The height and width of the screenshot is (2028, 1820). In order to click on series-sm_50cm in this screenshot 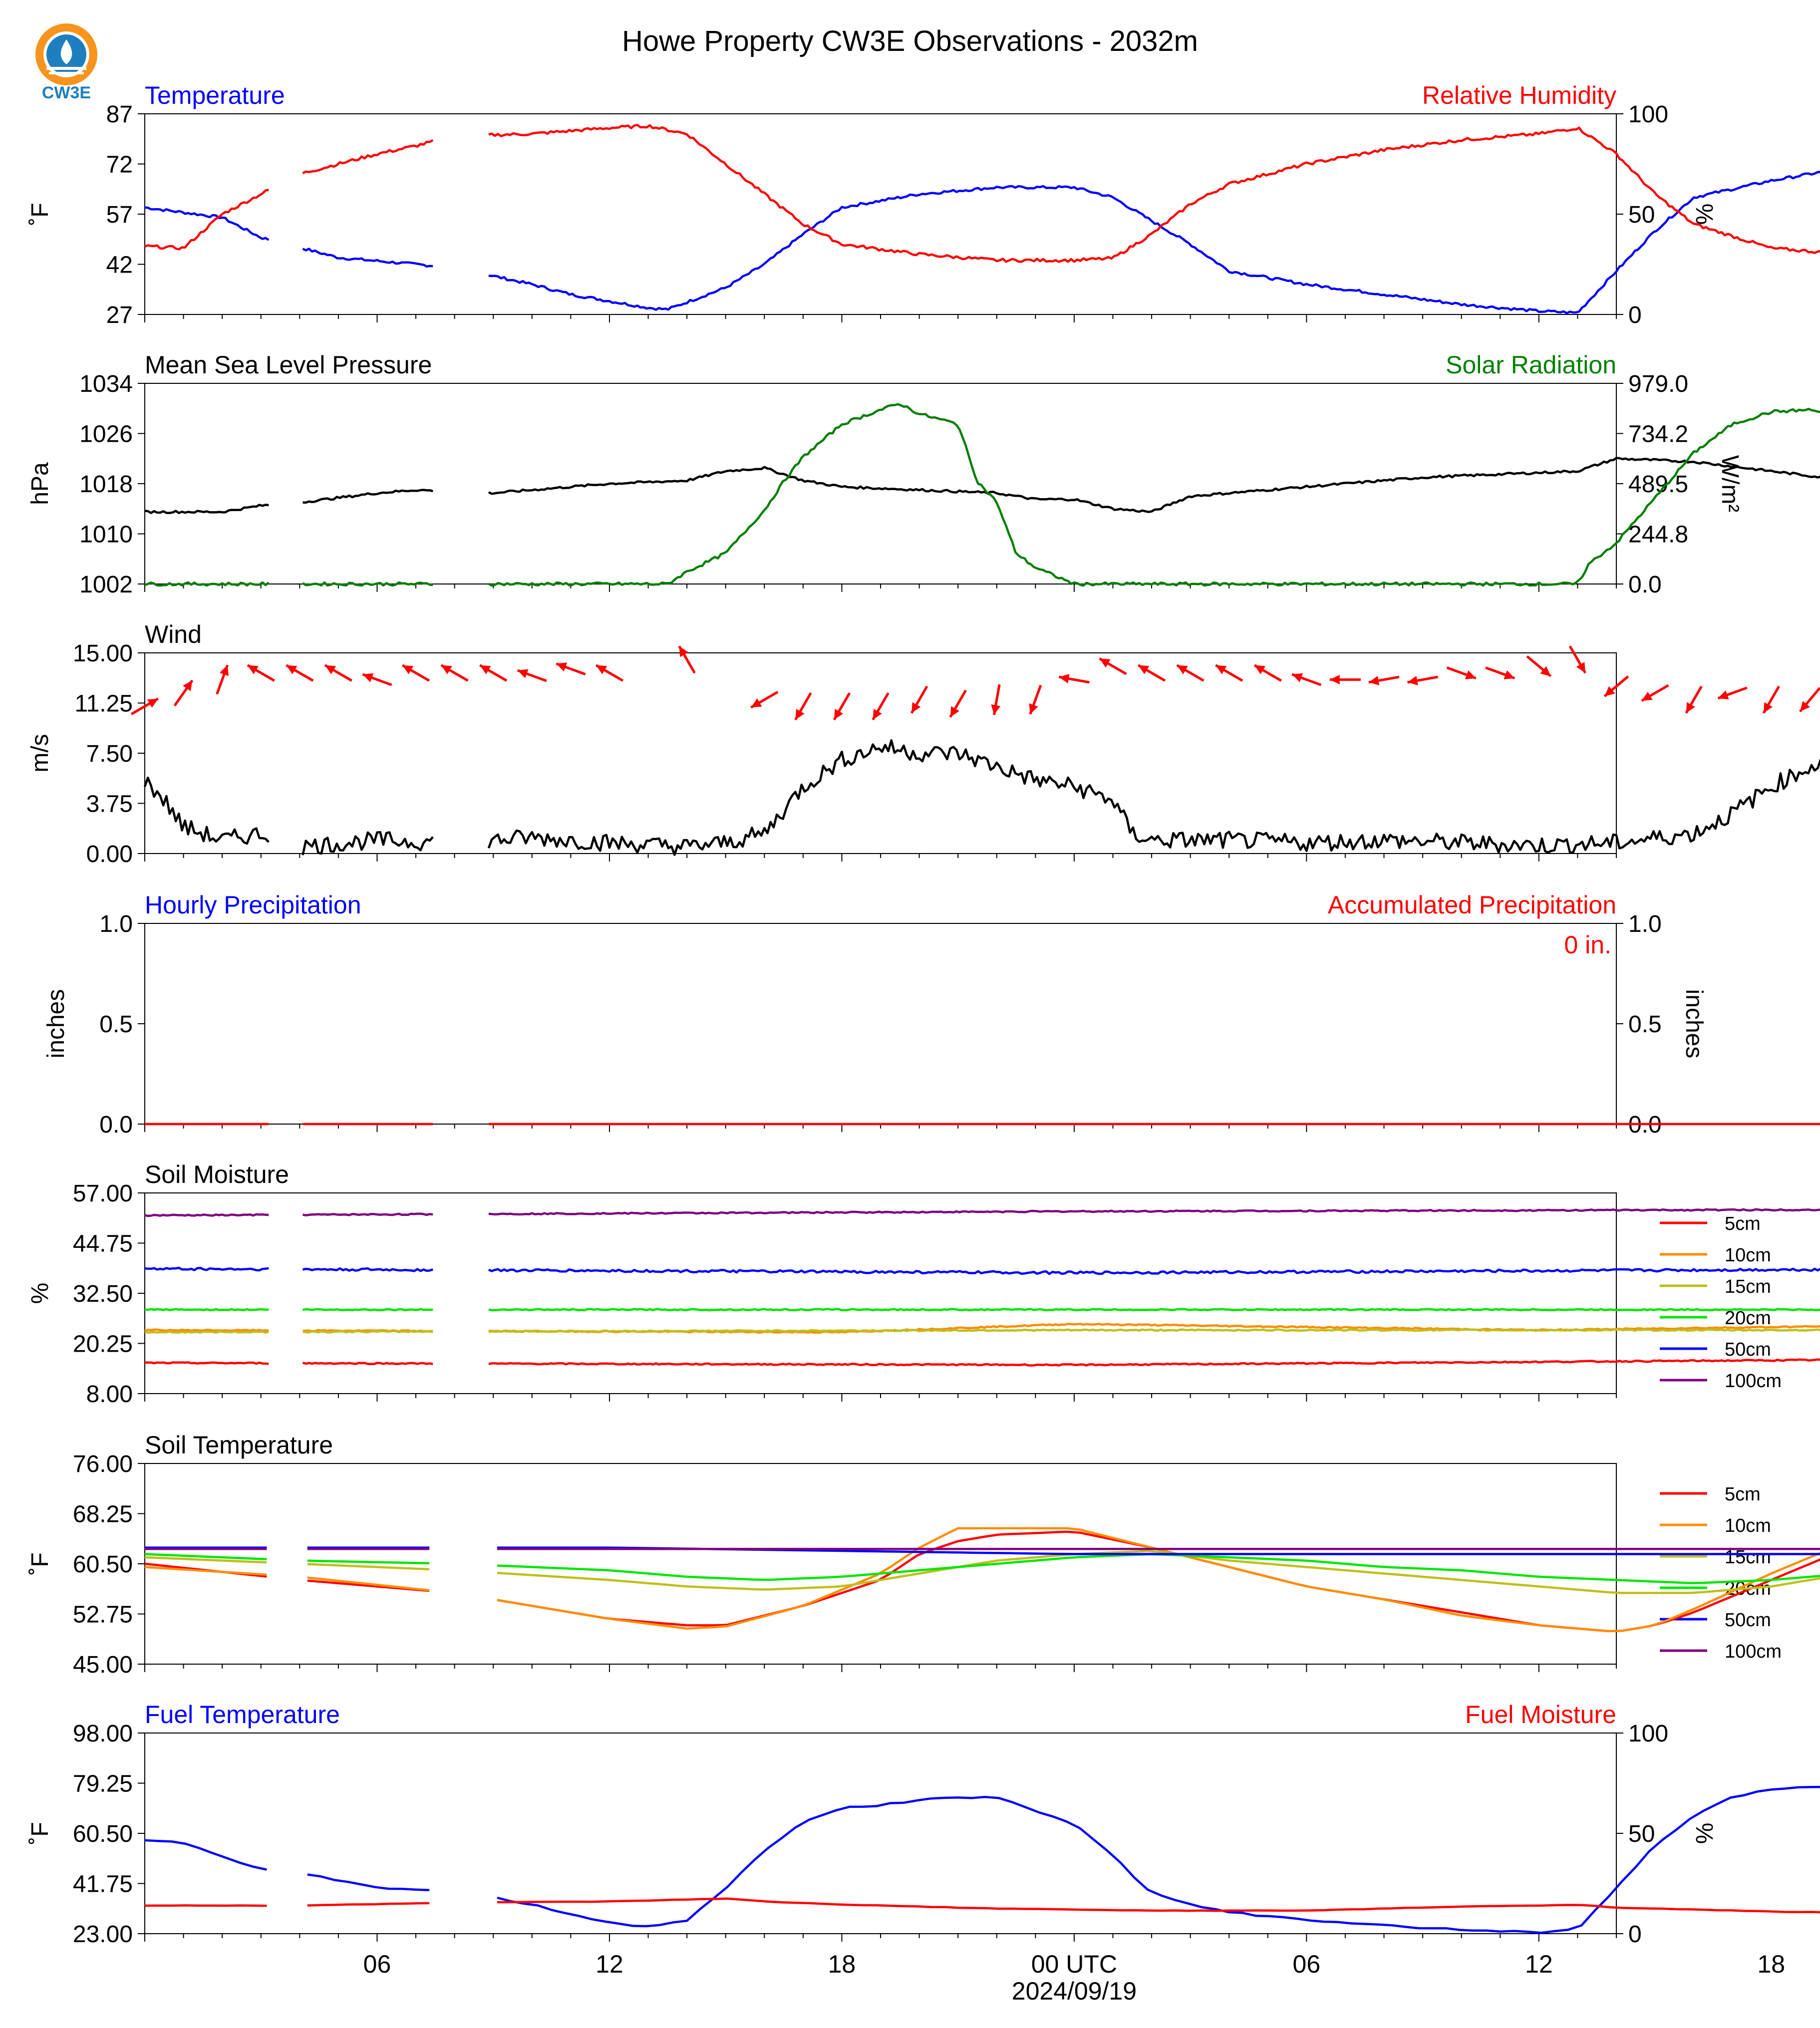, I will do `click(982, 1270)`.